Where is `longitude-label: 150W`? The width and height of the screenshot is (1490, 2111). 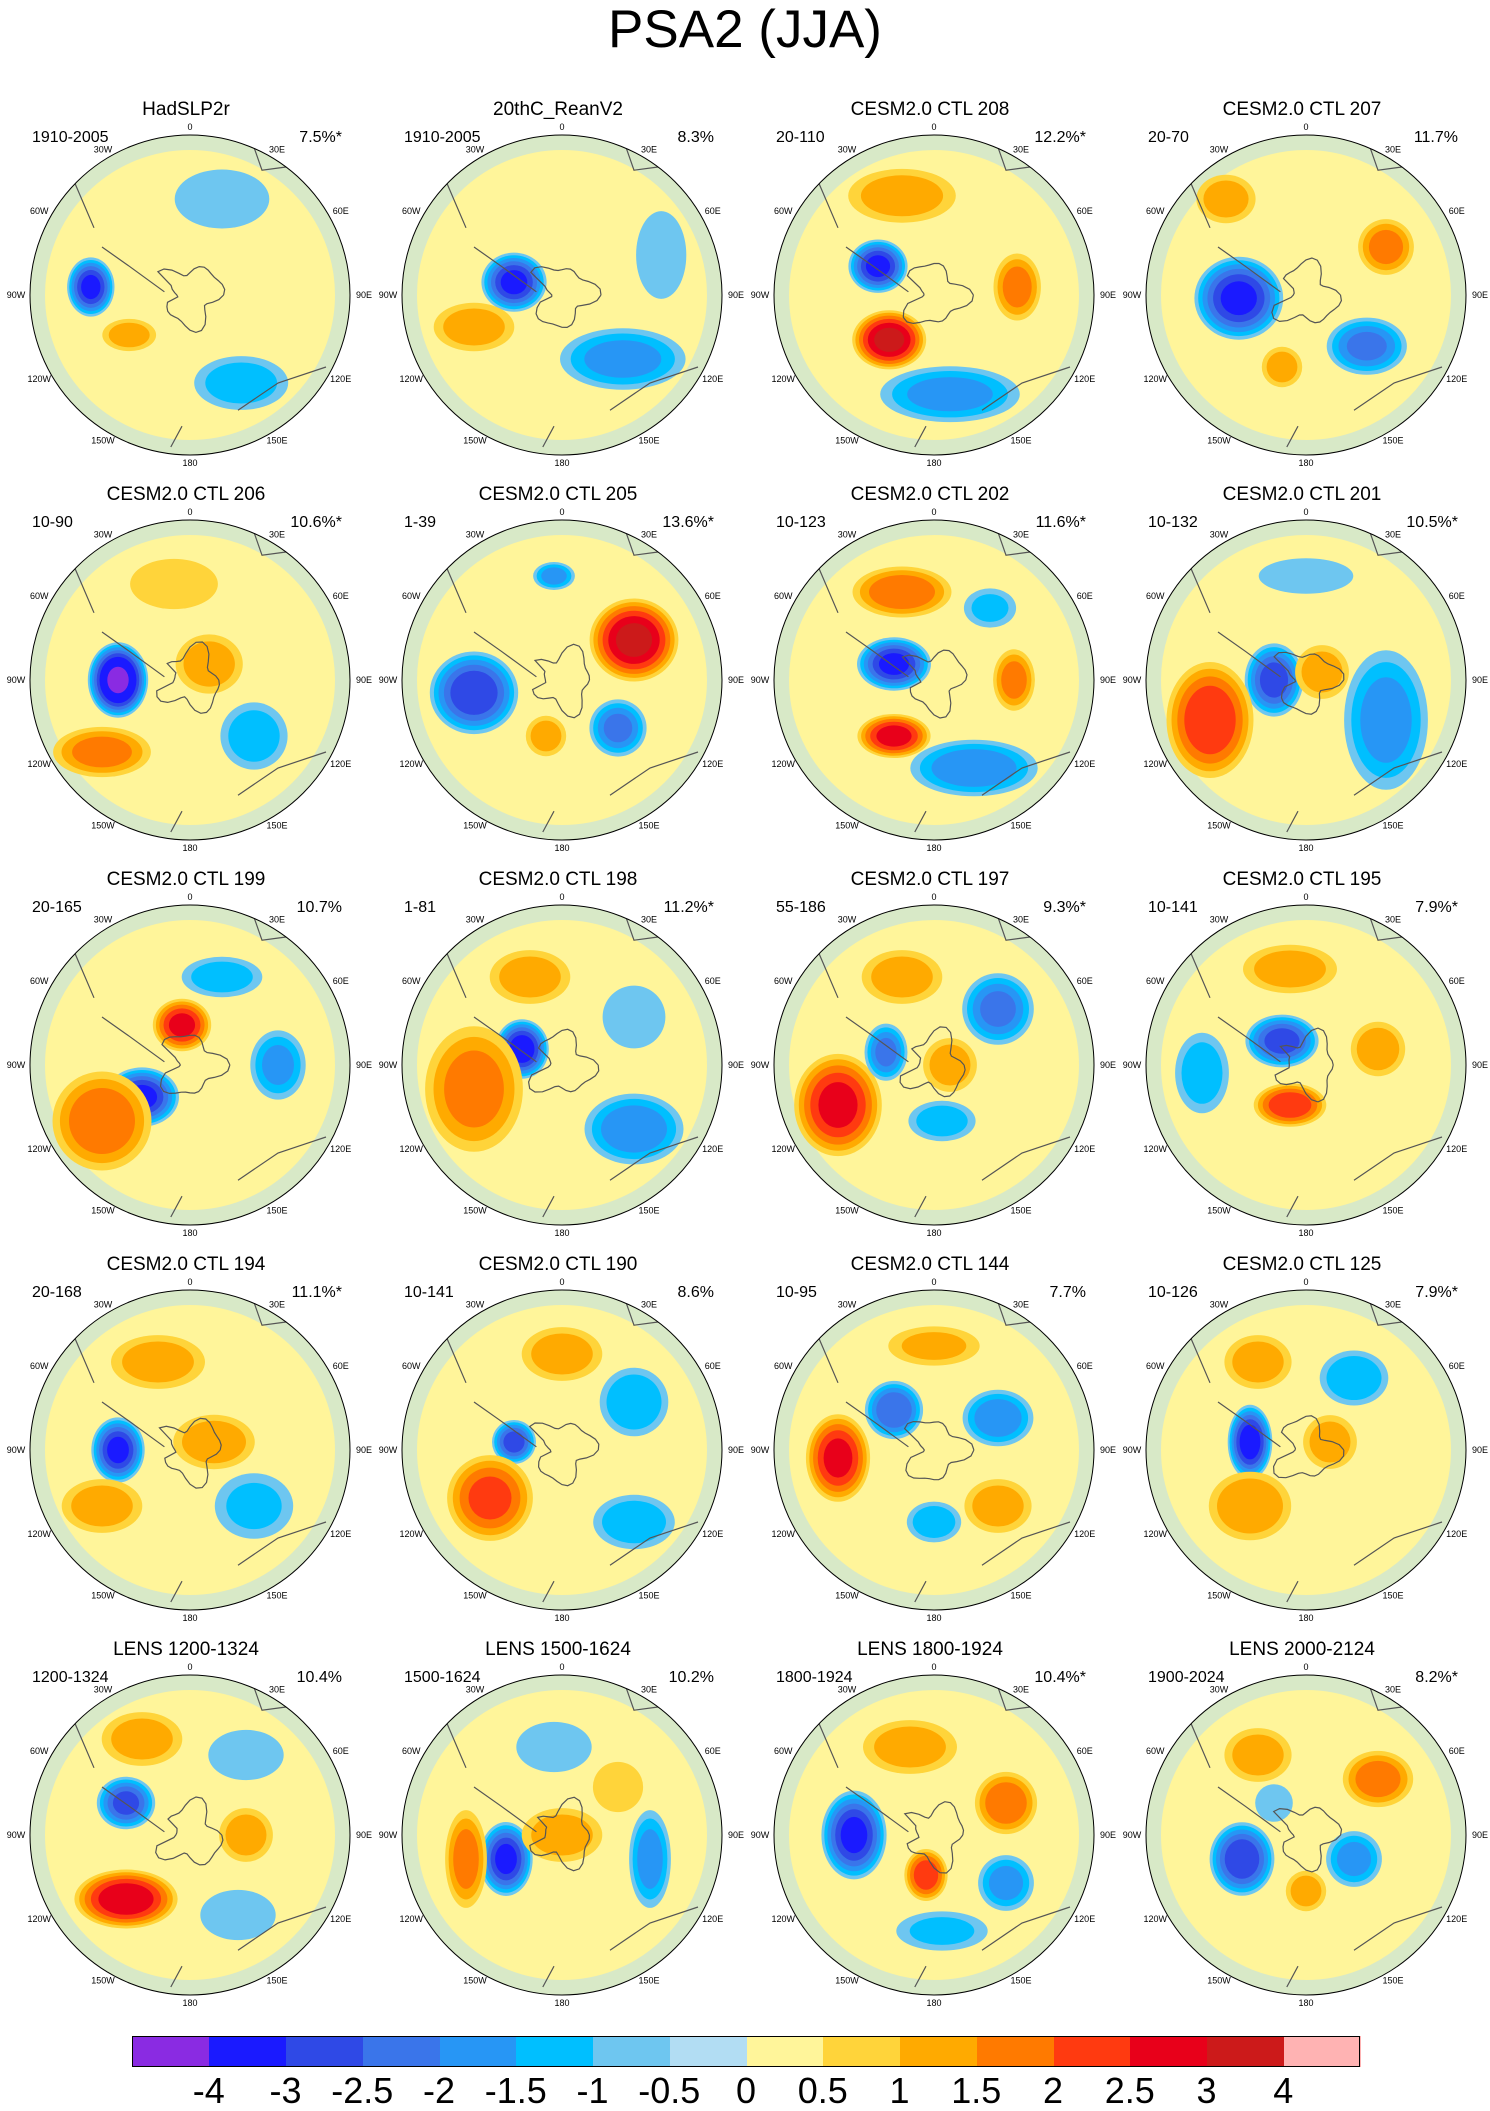
longitude-label: 150W is located at coordinates (1219, 1211).